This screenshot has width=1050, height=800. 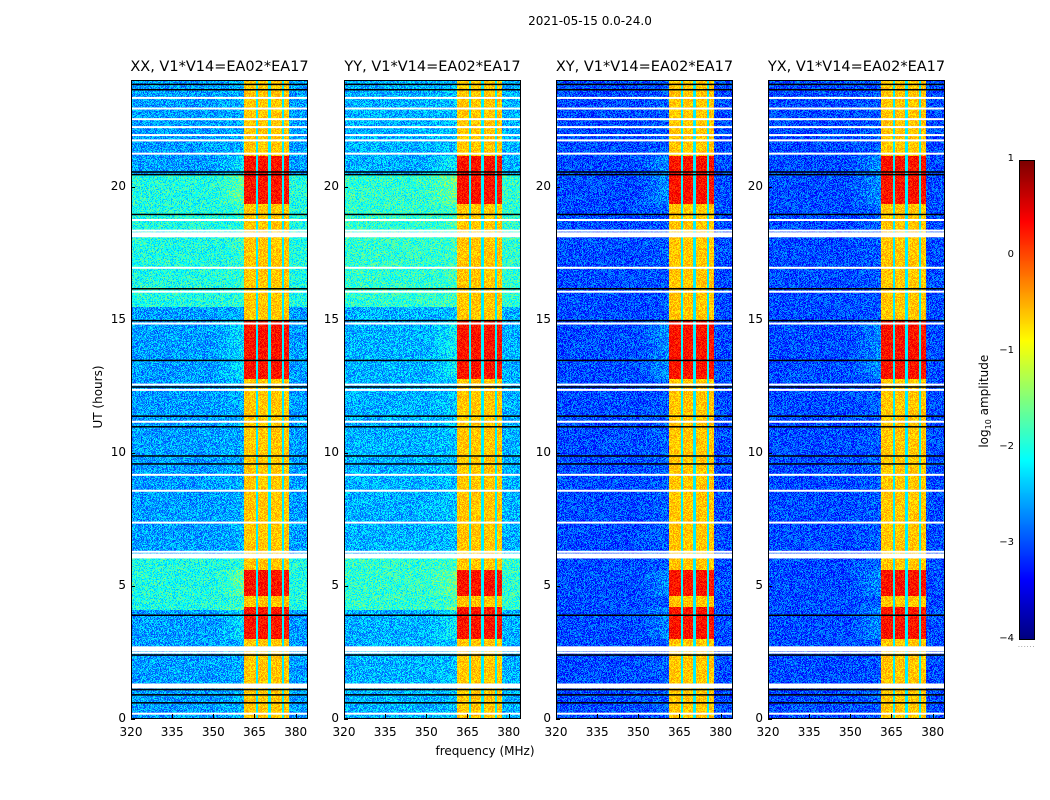 What do you see at coordinates (1010, 254) in the screenshot?
I see `colorbar-tick-label: 0` at bounding box center [1010, 254].